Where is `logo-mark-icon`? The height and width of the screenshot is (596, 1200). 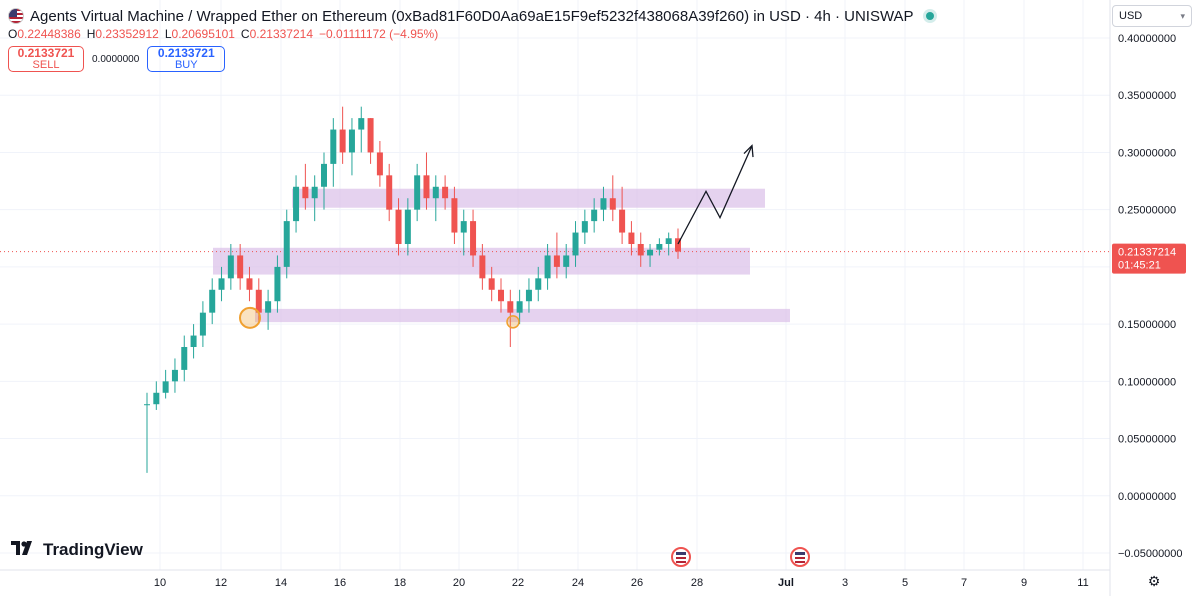 logo-mark-icon is located at coordinates (24, 550).